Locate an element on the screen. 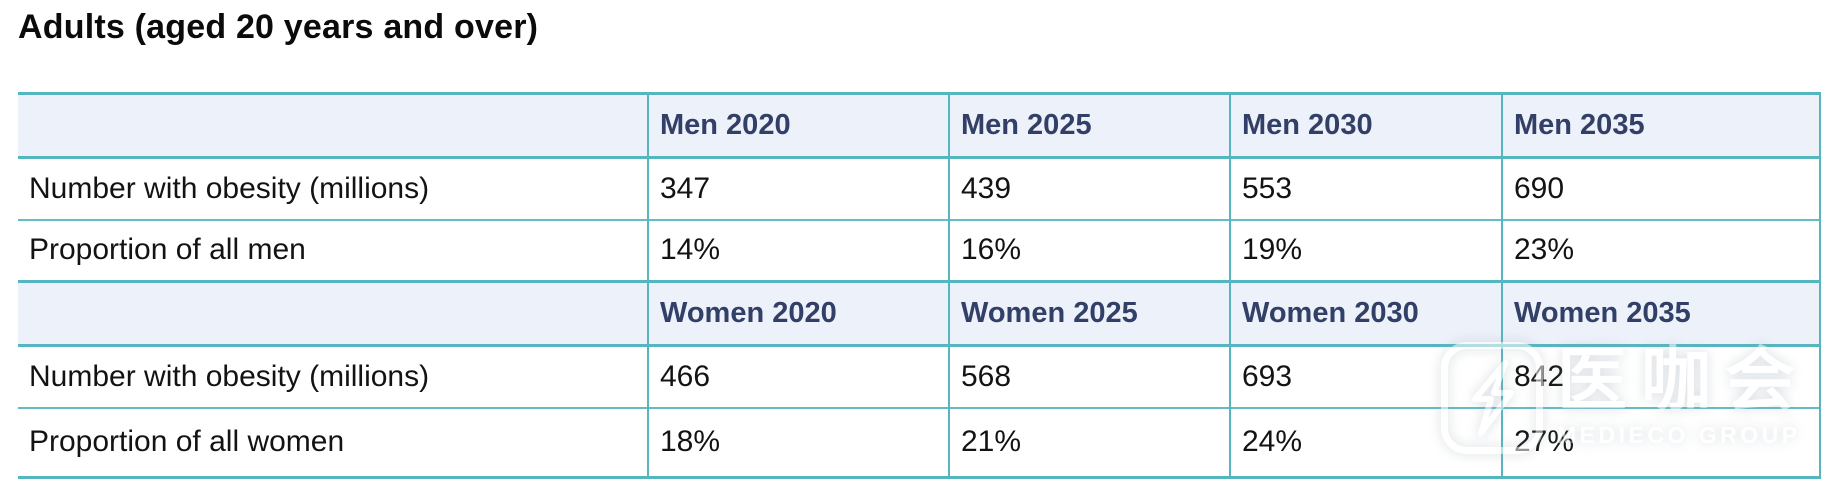  column-header-men-2030: Men 2030 is located at coordinates (1365, 125).